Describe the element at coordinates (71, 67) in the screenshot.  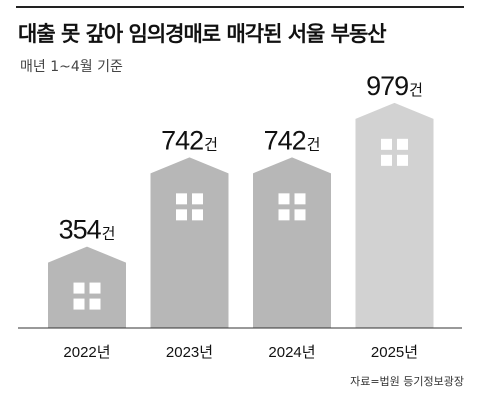
I see `chart-subtitle: 매년 1~4월 기준` at that location.